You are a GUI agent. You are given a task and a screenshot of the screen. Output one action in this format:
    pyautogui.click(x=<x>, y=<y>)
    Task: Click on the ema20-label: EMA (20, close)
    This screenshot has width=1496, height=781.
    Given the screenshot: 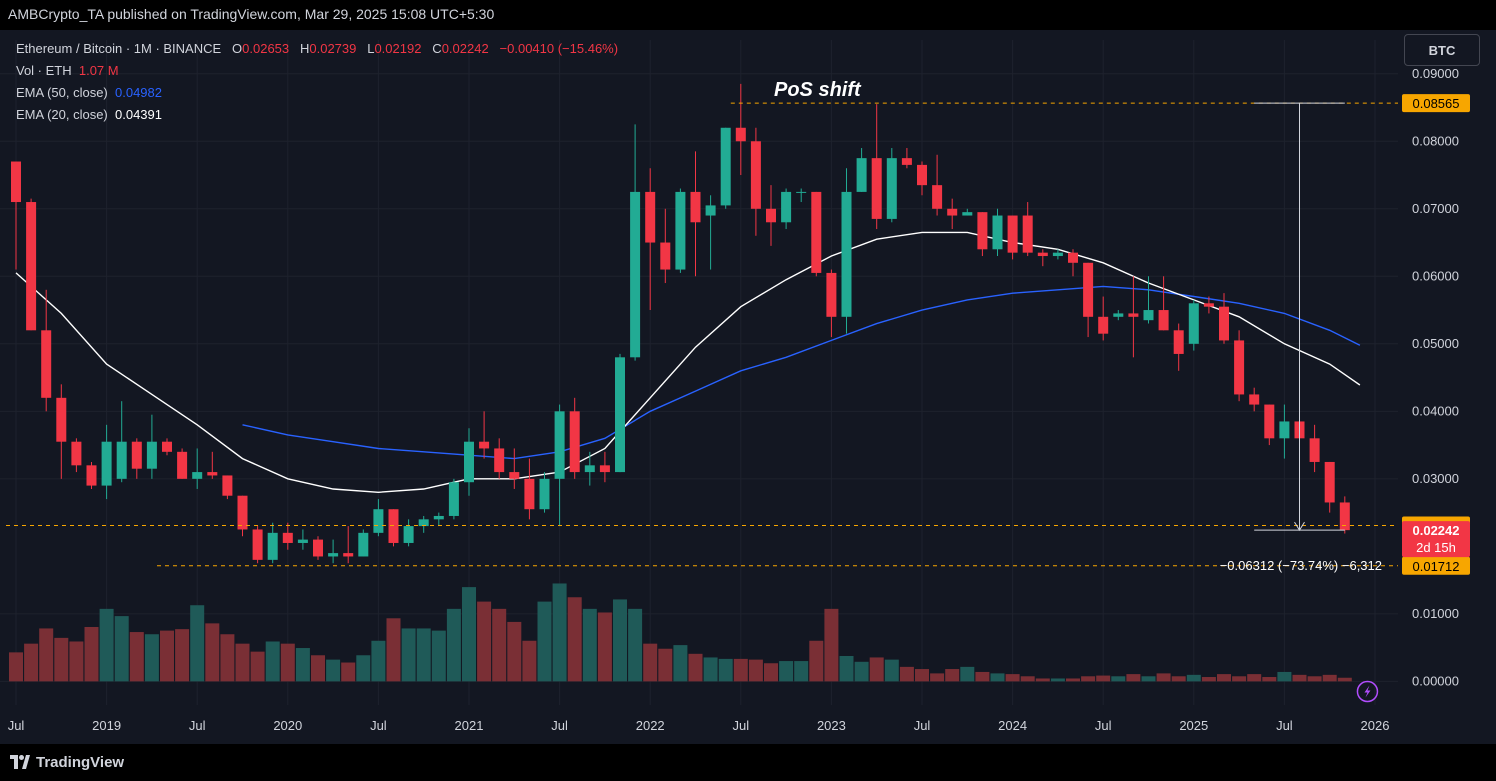 What is the action you would take?
    pyautogui.click(x=62, y=114)
    